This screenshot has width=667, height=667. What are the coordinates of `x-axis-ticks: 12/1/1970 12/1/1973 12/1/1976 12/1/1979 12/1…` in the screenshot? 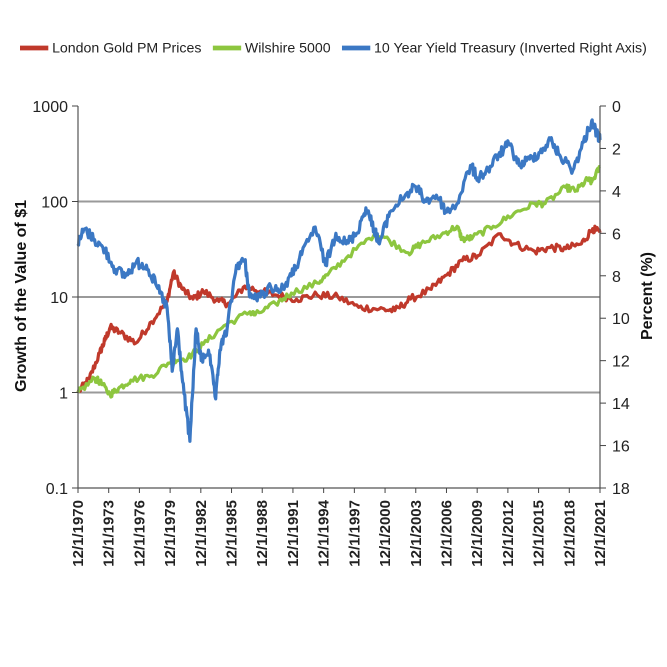 It's located at (339, 527).